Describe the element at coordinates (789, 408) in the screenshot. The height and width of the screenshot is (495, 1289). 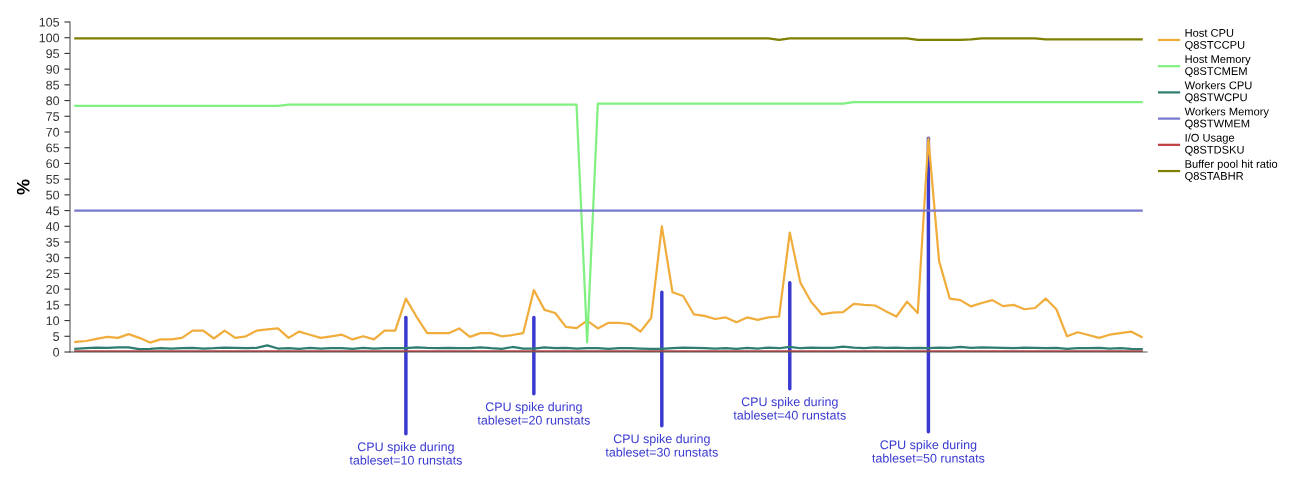
I see `text: CPU spike during tableset=40 runstats` at that location.